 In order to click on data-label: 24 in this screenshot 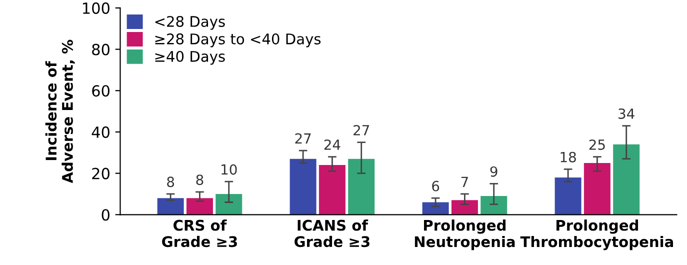, I will do `click(332, 144)`.